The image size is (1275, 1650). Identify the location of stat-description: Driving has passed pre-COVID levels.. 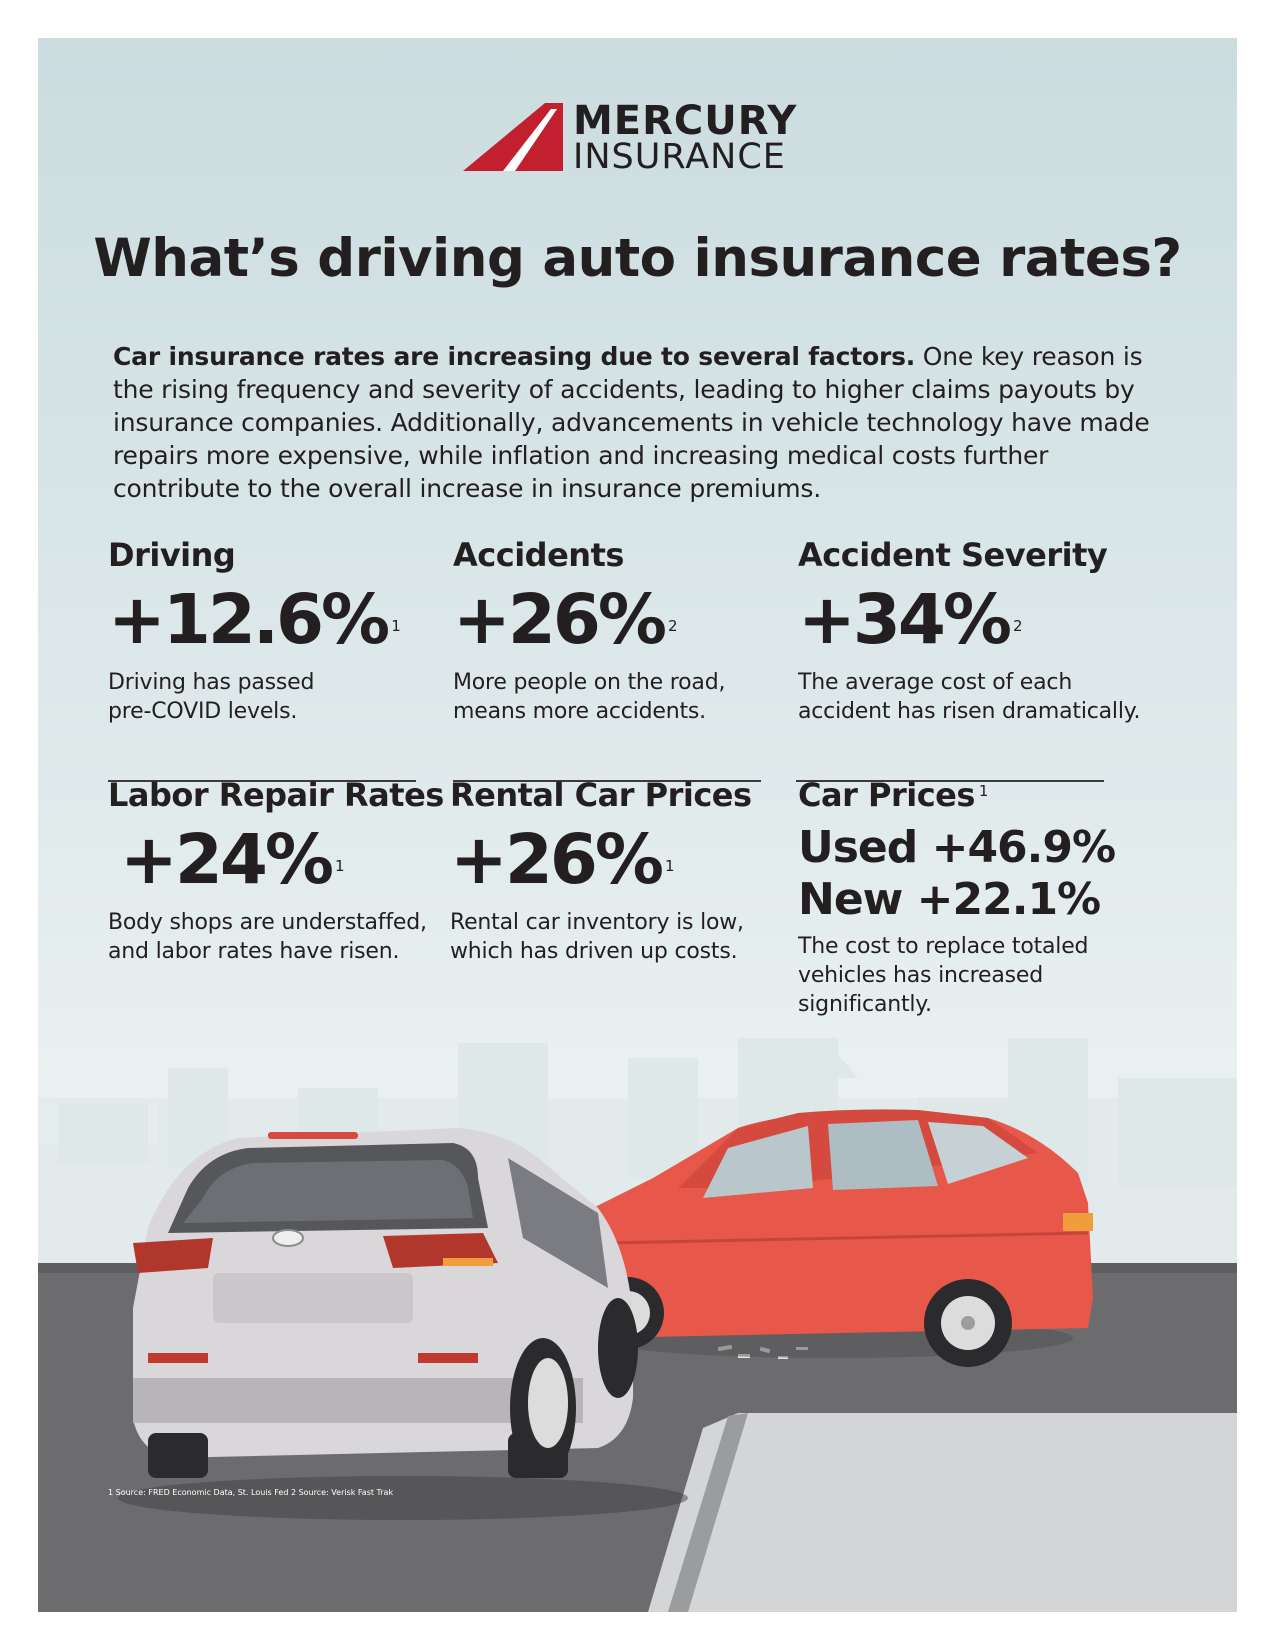
(211, 697).